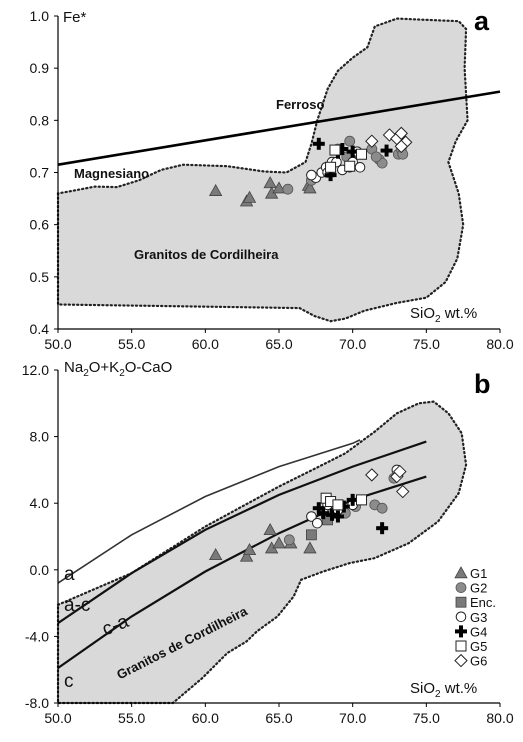 This screenshot has height=742, width=523. Describe the element at coordinates (278, 718) in the screenshot. I see `panel-b-x-tick-label: 65.0` at that location.